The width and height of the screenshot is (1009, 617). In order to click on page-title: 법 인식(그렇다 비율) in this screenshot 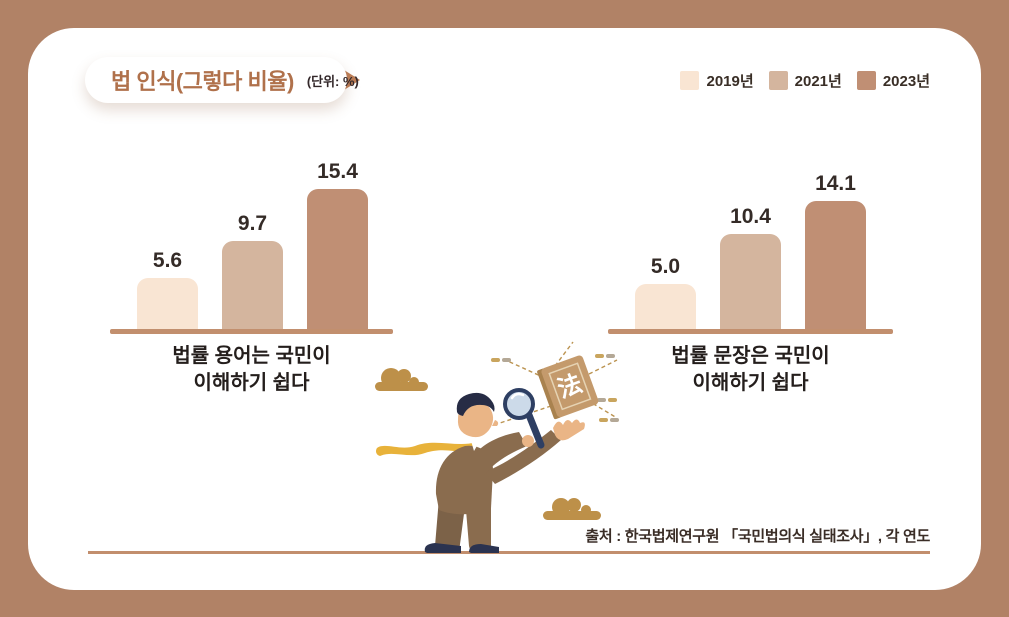, I will do `click(202, 81)`.